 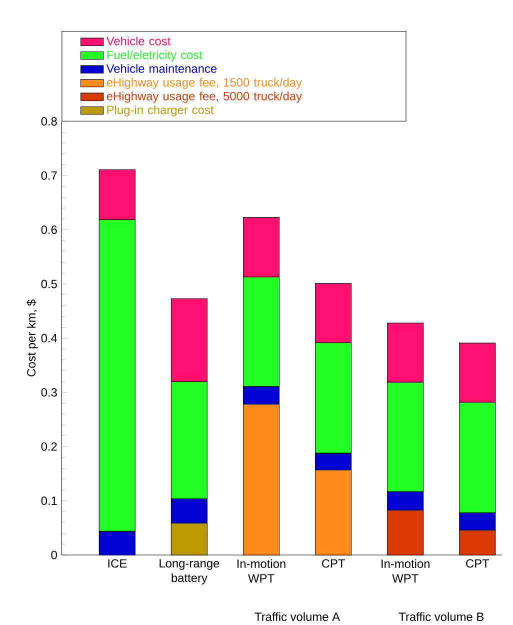 I want to click on y-tick-label: 0.4, so click(x=49, y=338).